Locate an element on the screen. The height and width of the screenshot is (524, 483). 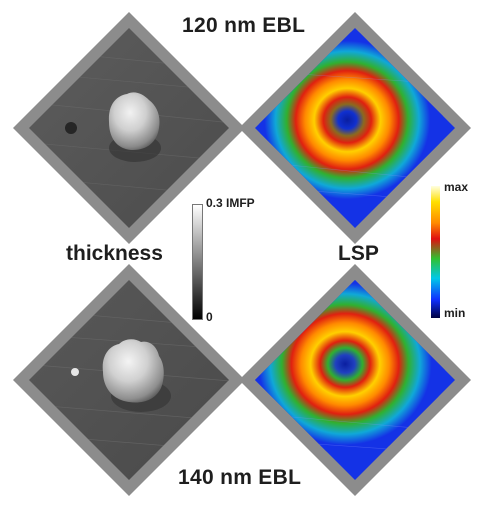
lsp-colorbar is located at coordinates (435, 252).